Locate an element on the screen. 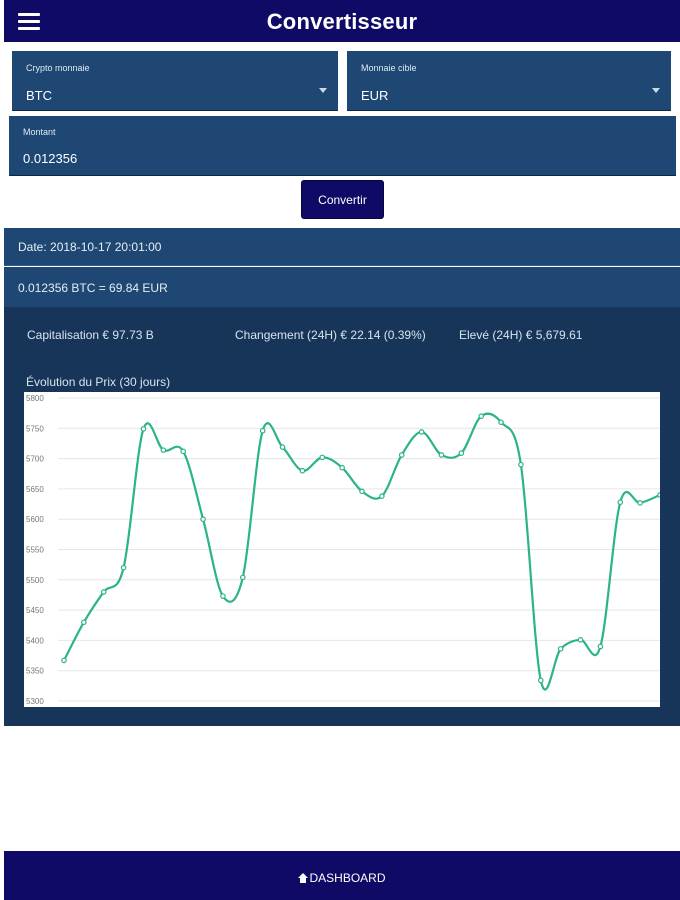  amount-value: 0.012356 is located at coordinates (50, 158).